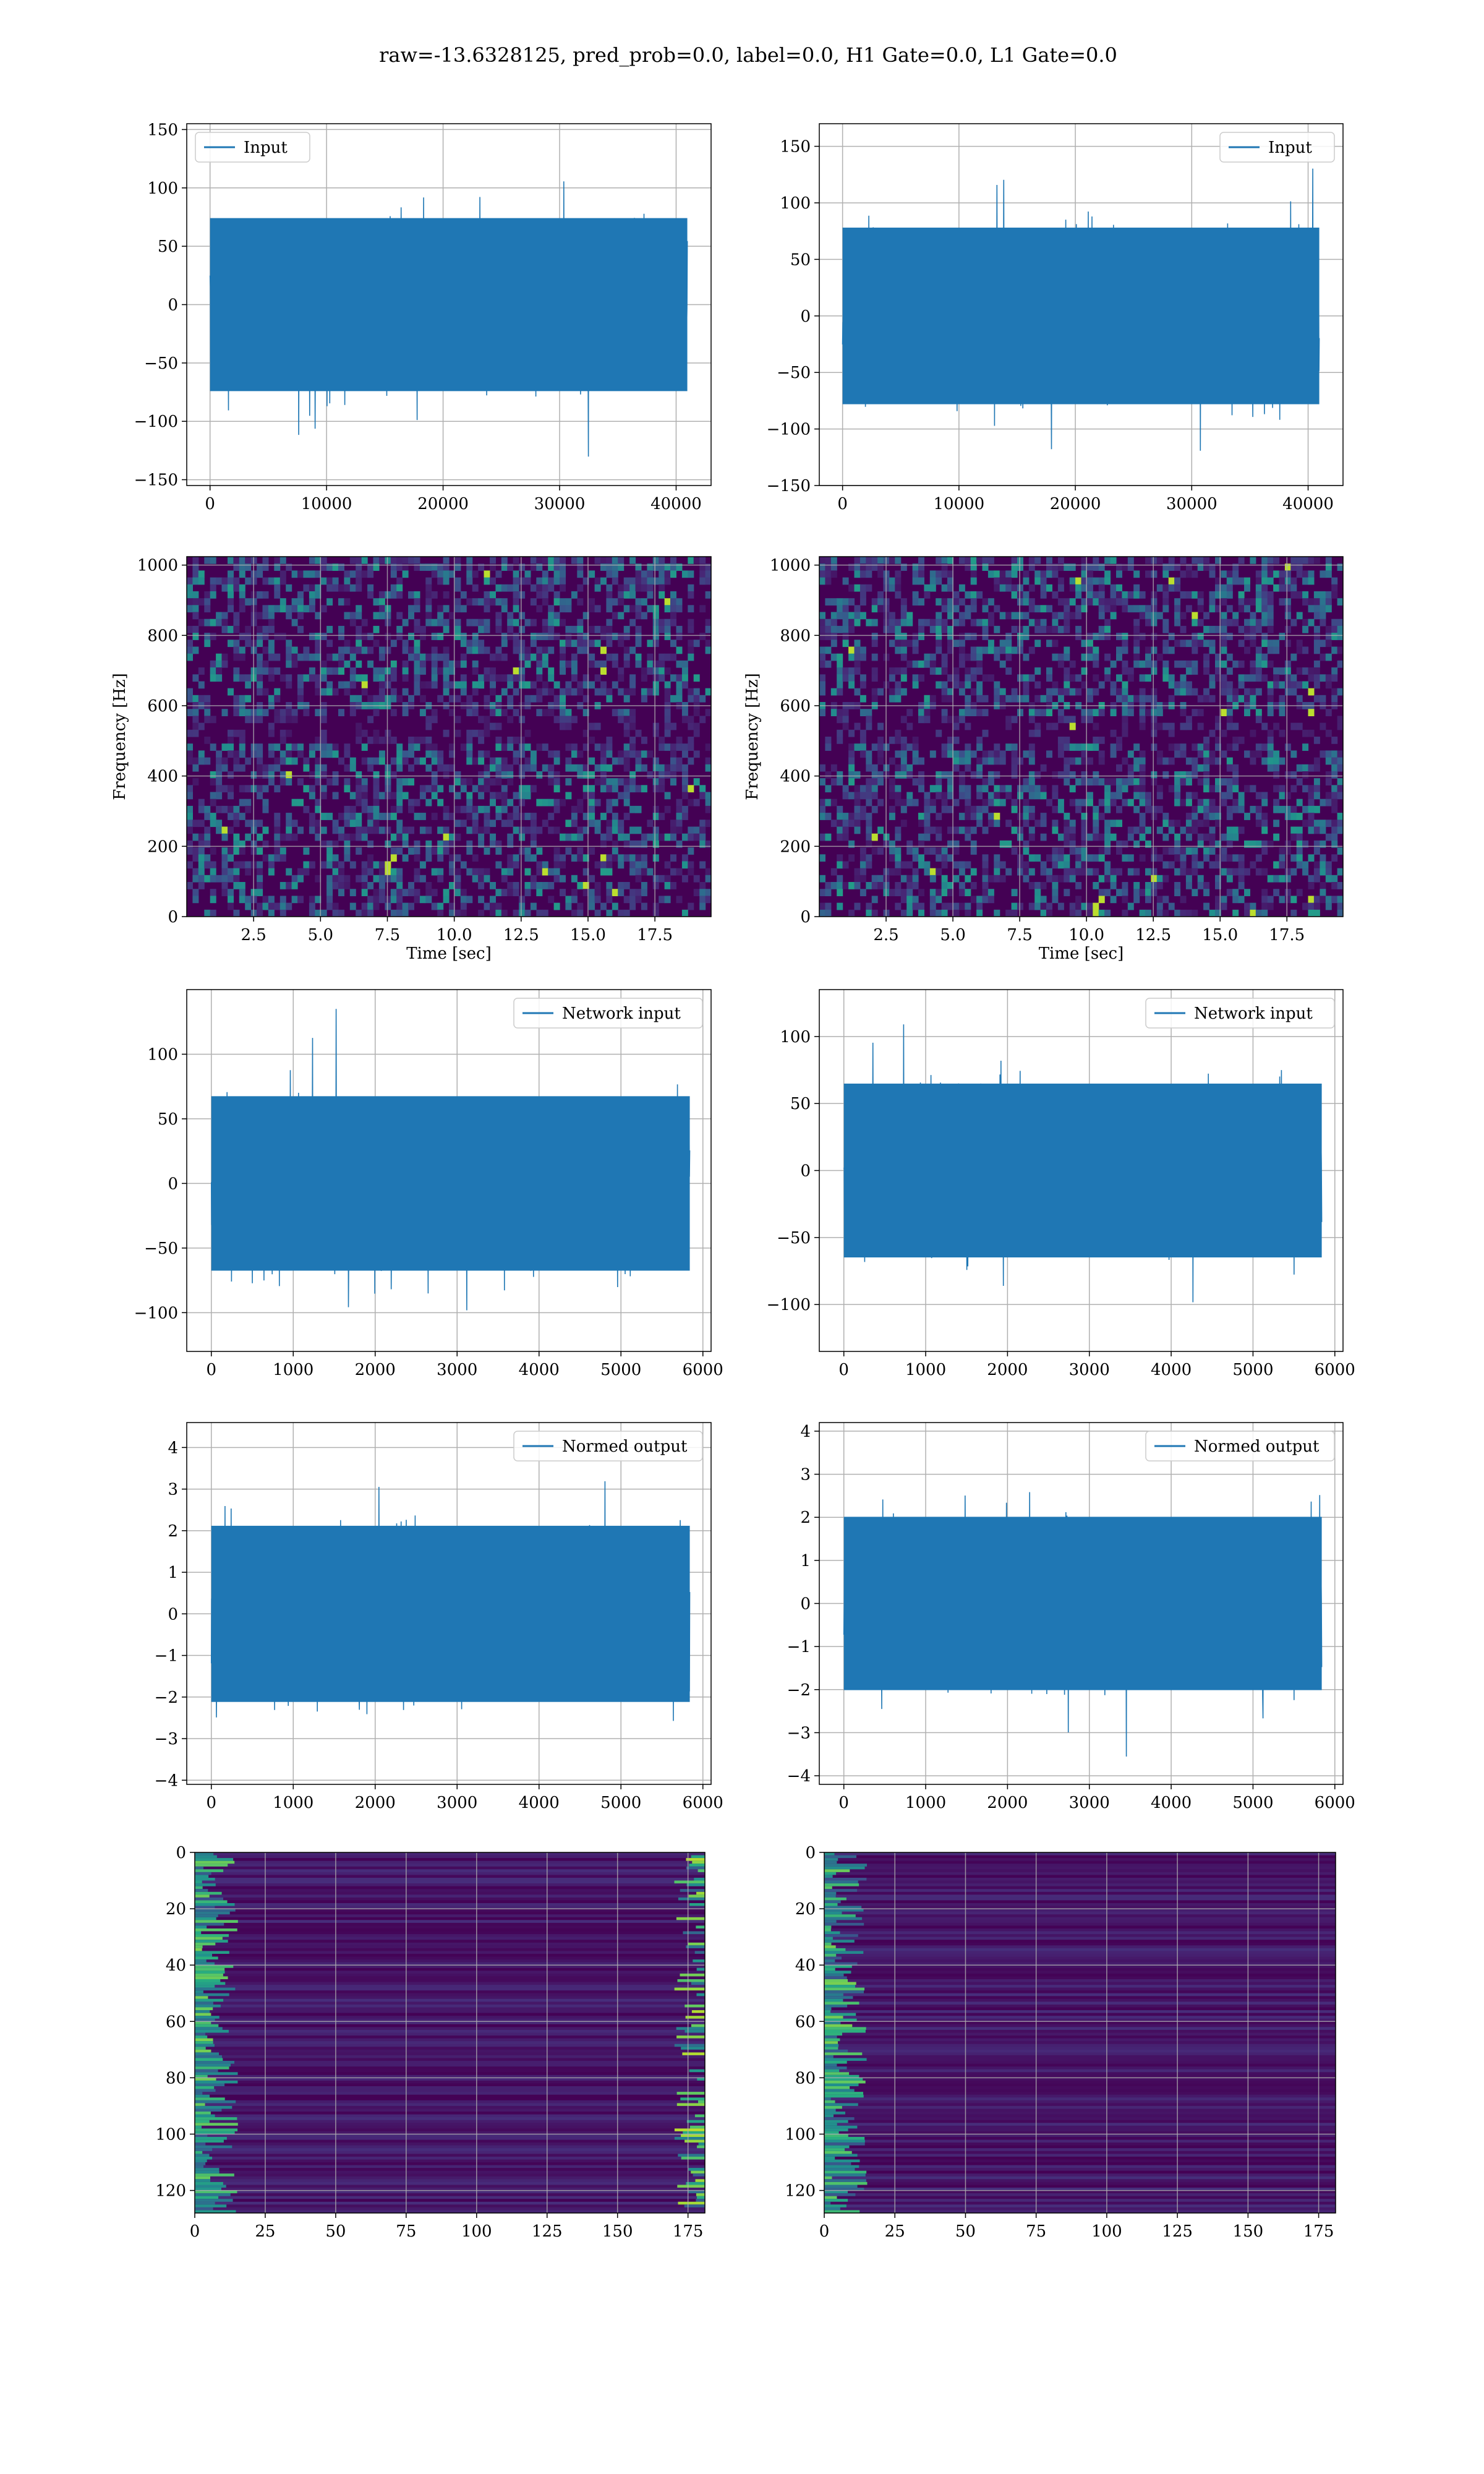 The image size is (1484, 2474). Describe the element at coordinates (621, 1013) in the screenshot. I see `legend-label: Network input` at that location.